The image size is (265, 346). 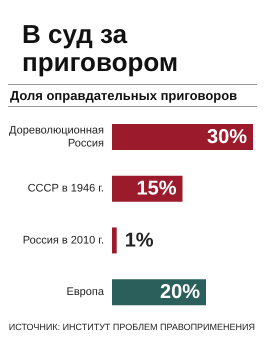 I want to click on y-tick-label: Россия в 2010 г., so click(x=63, y=240).